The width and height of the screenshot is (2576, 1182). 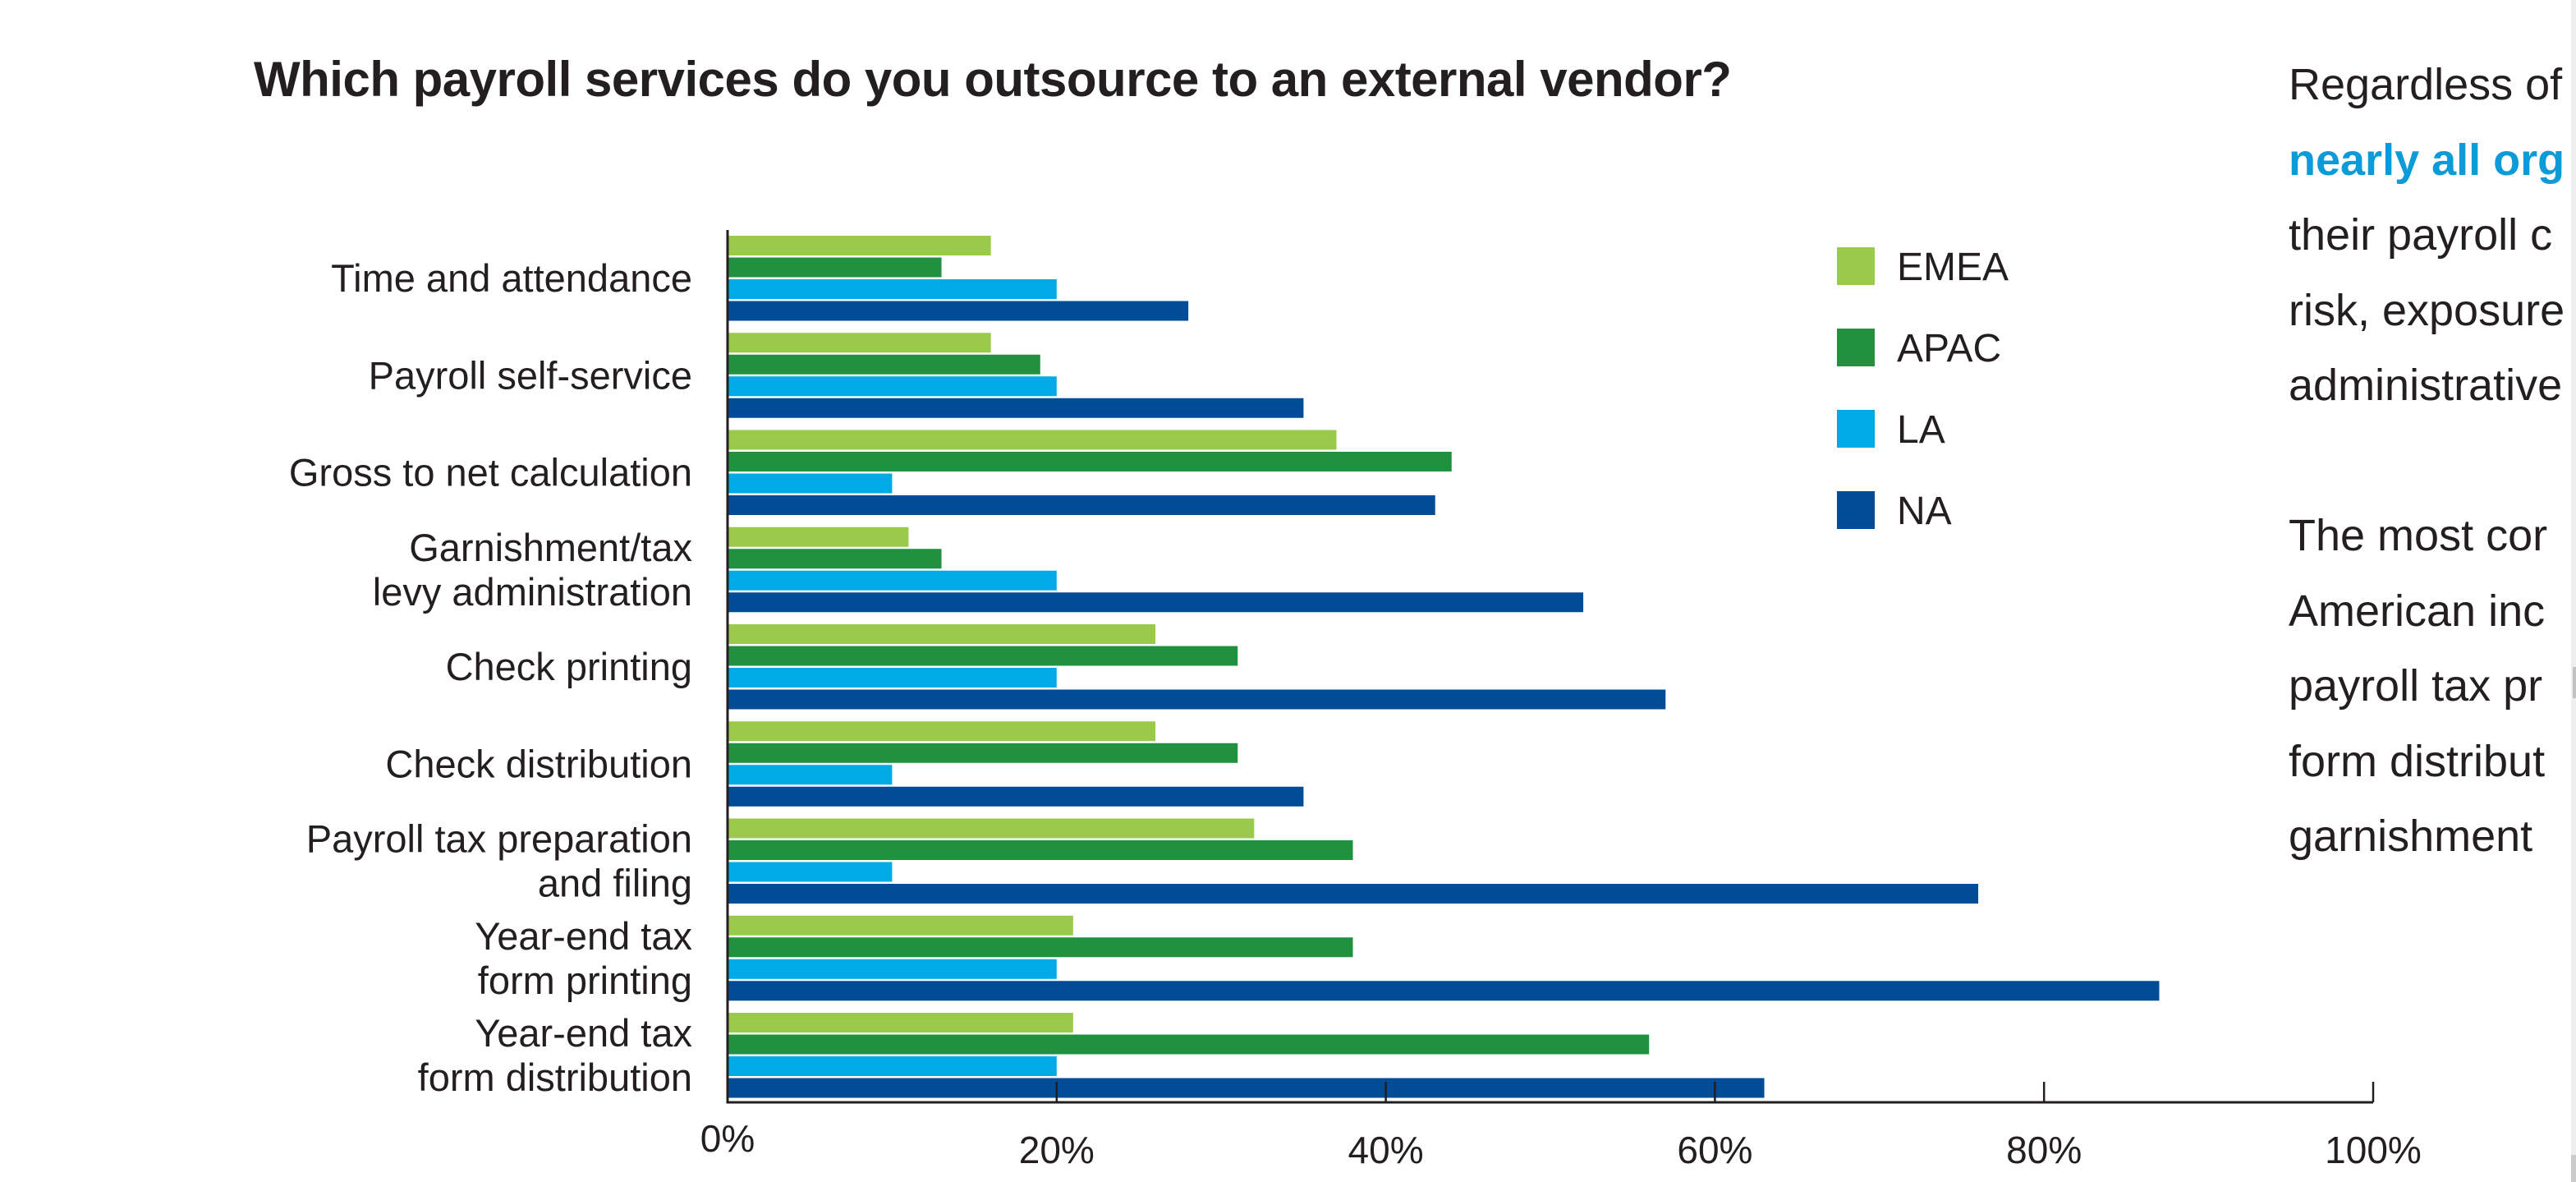 I want to click on legend-label-apac: APAC, so click(x=1949, y=349).